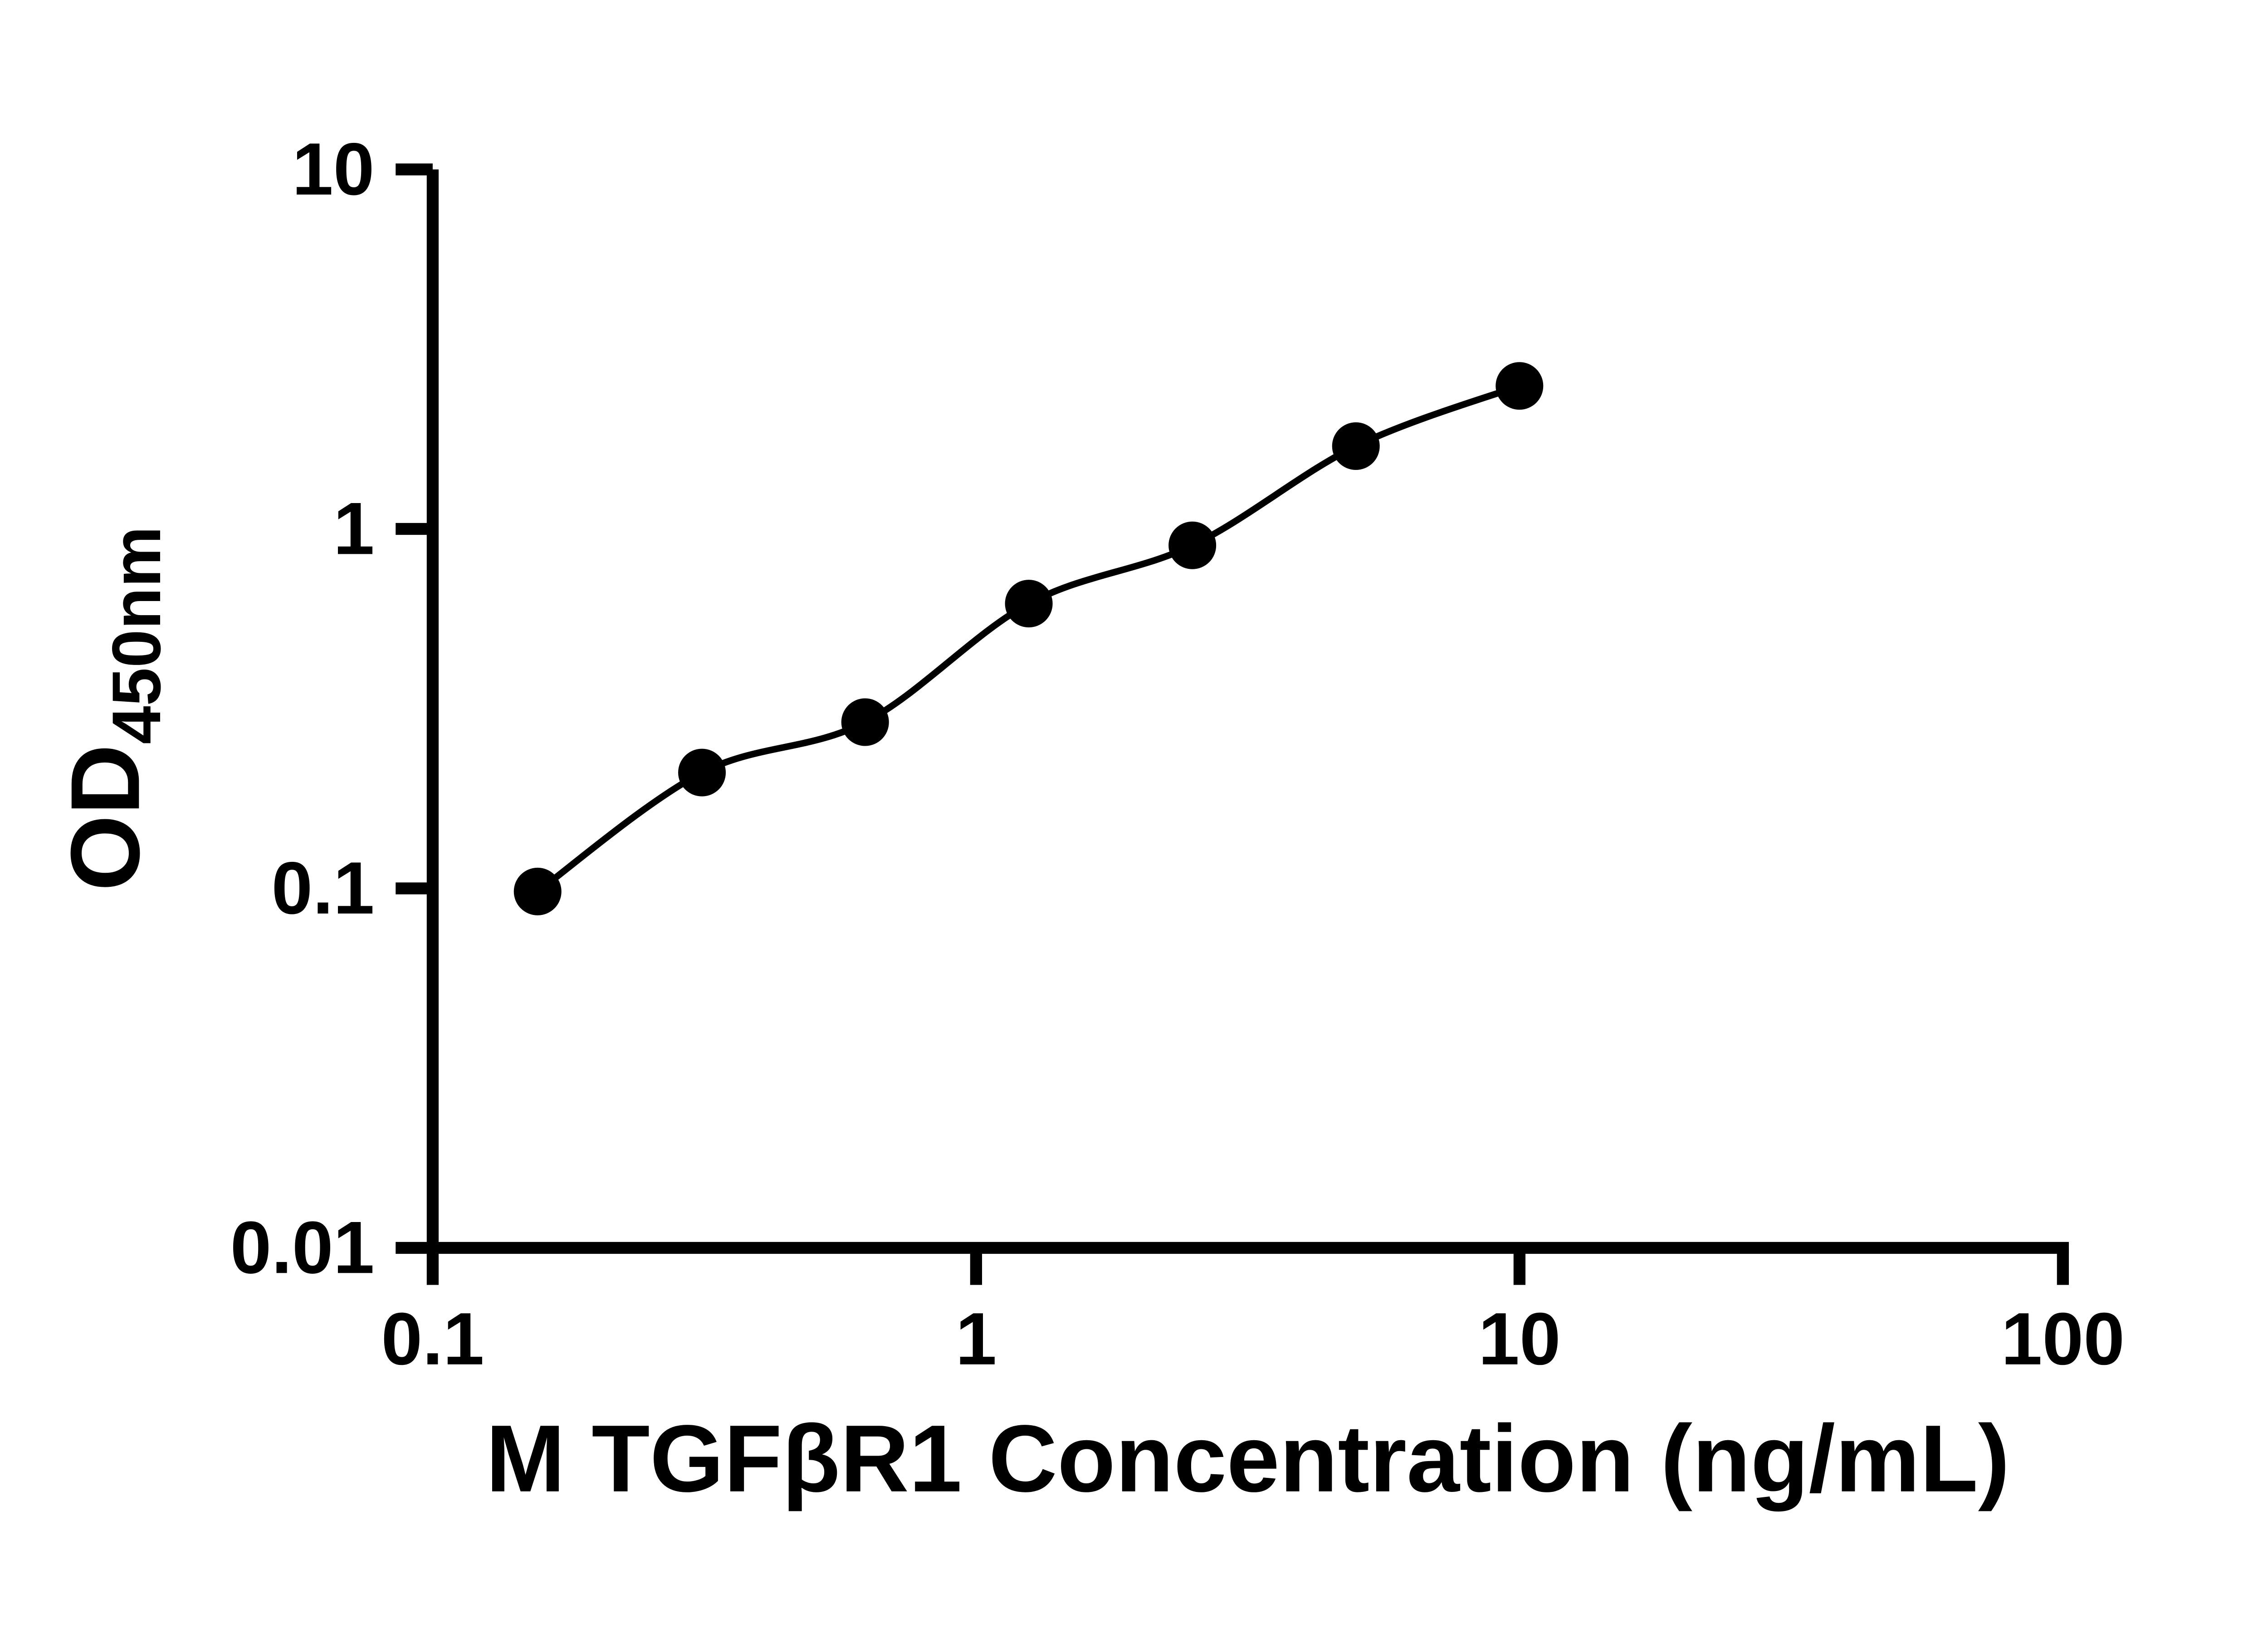  What do you see at coordinates (323, 887) in the screenshot?
I see `y-axis-tick-label: 0.1` at bounding box center [323, 887].